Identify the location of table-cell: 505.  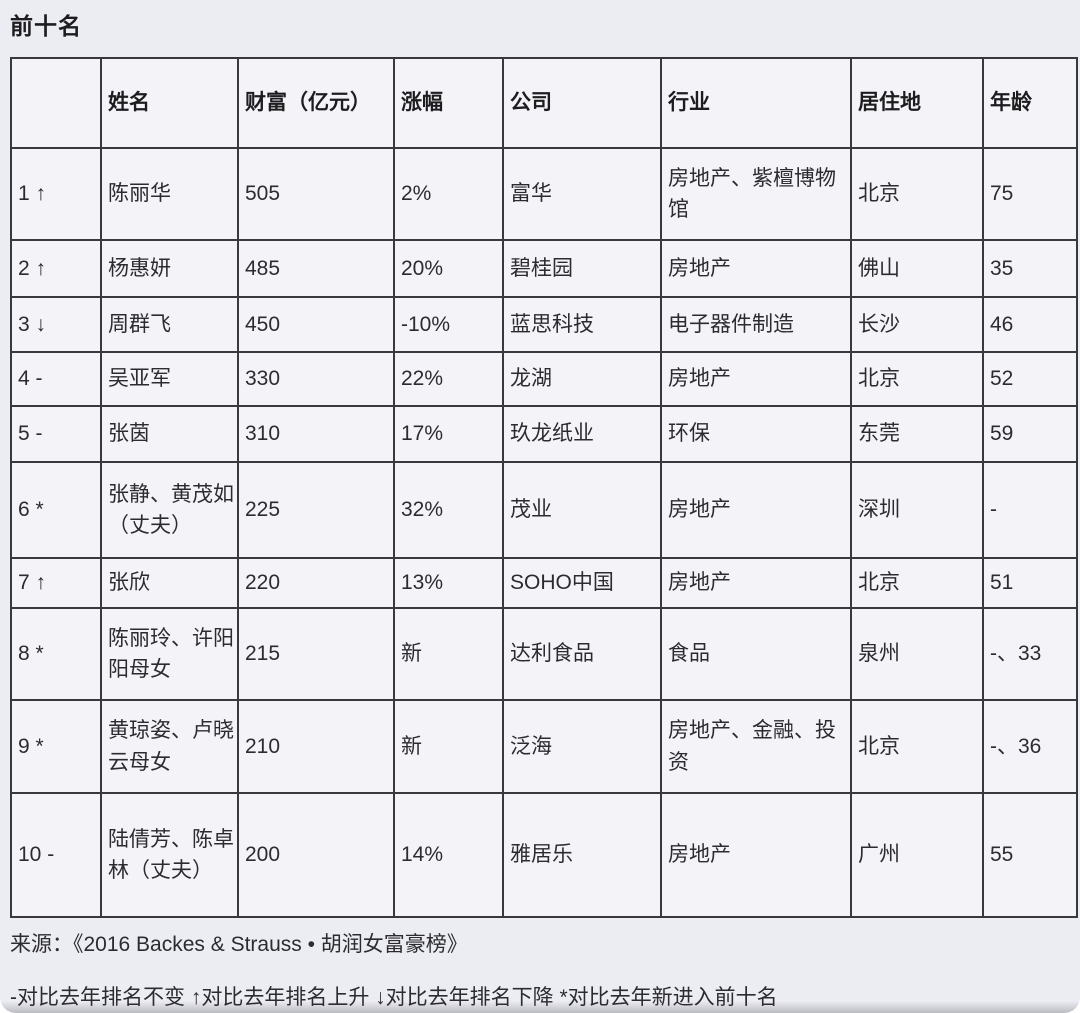
(316, 194).